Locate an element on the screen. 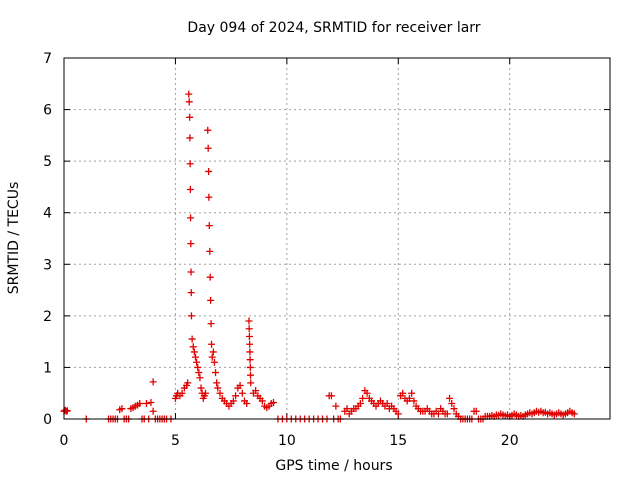 This screenshot has width=640, height=480. y-axis-label: SRMTID / TECUs is located at coordinates (14, 238).